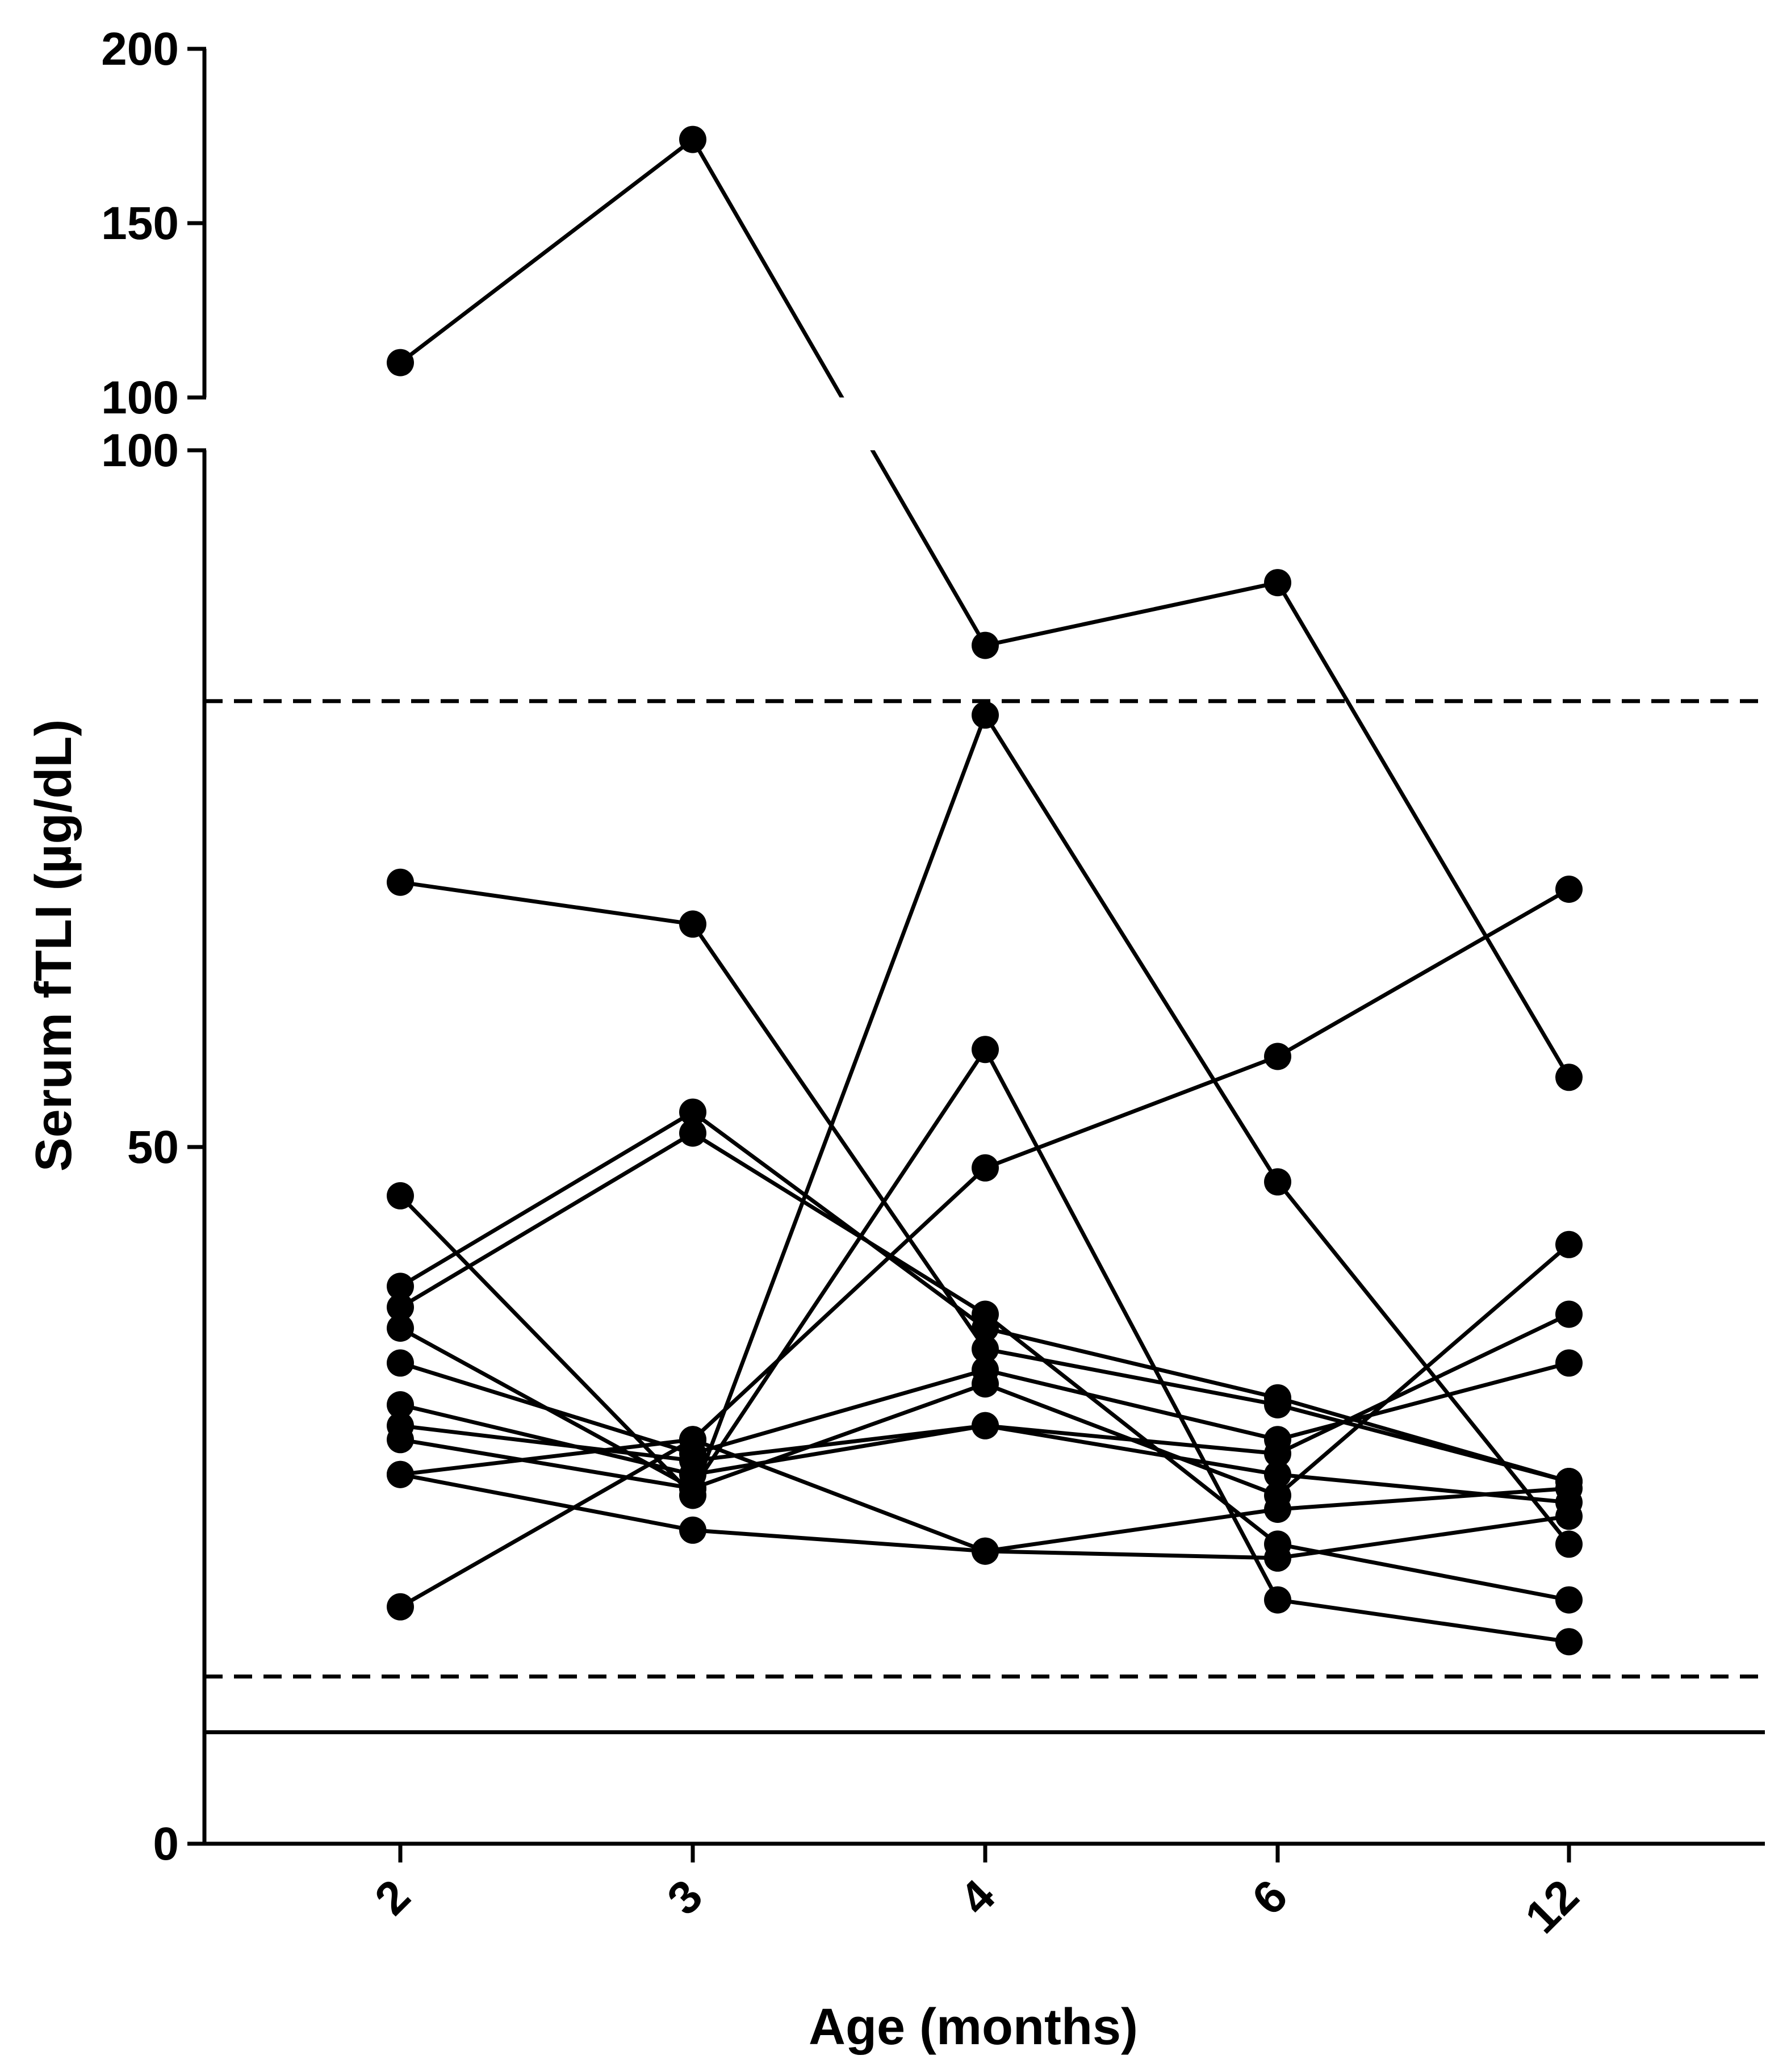  What do you see at coordinates (977, 1898) in the screenshot?
I see `x-tick-label: 4` at bounding box center [977, 1898].